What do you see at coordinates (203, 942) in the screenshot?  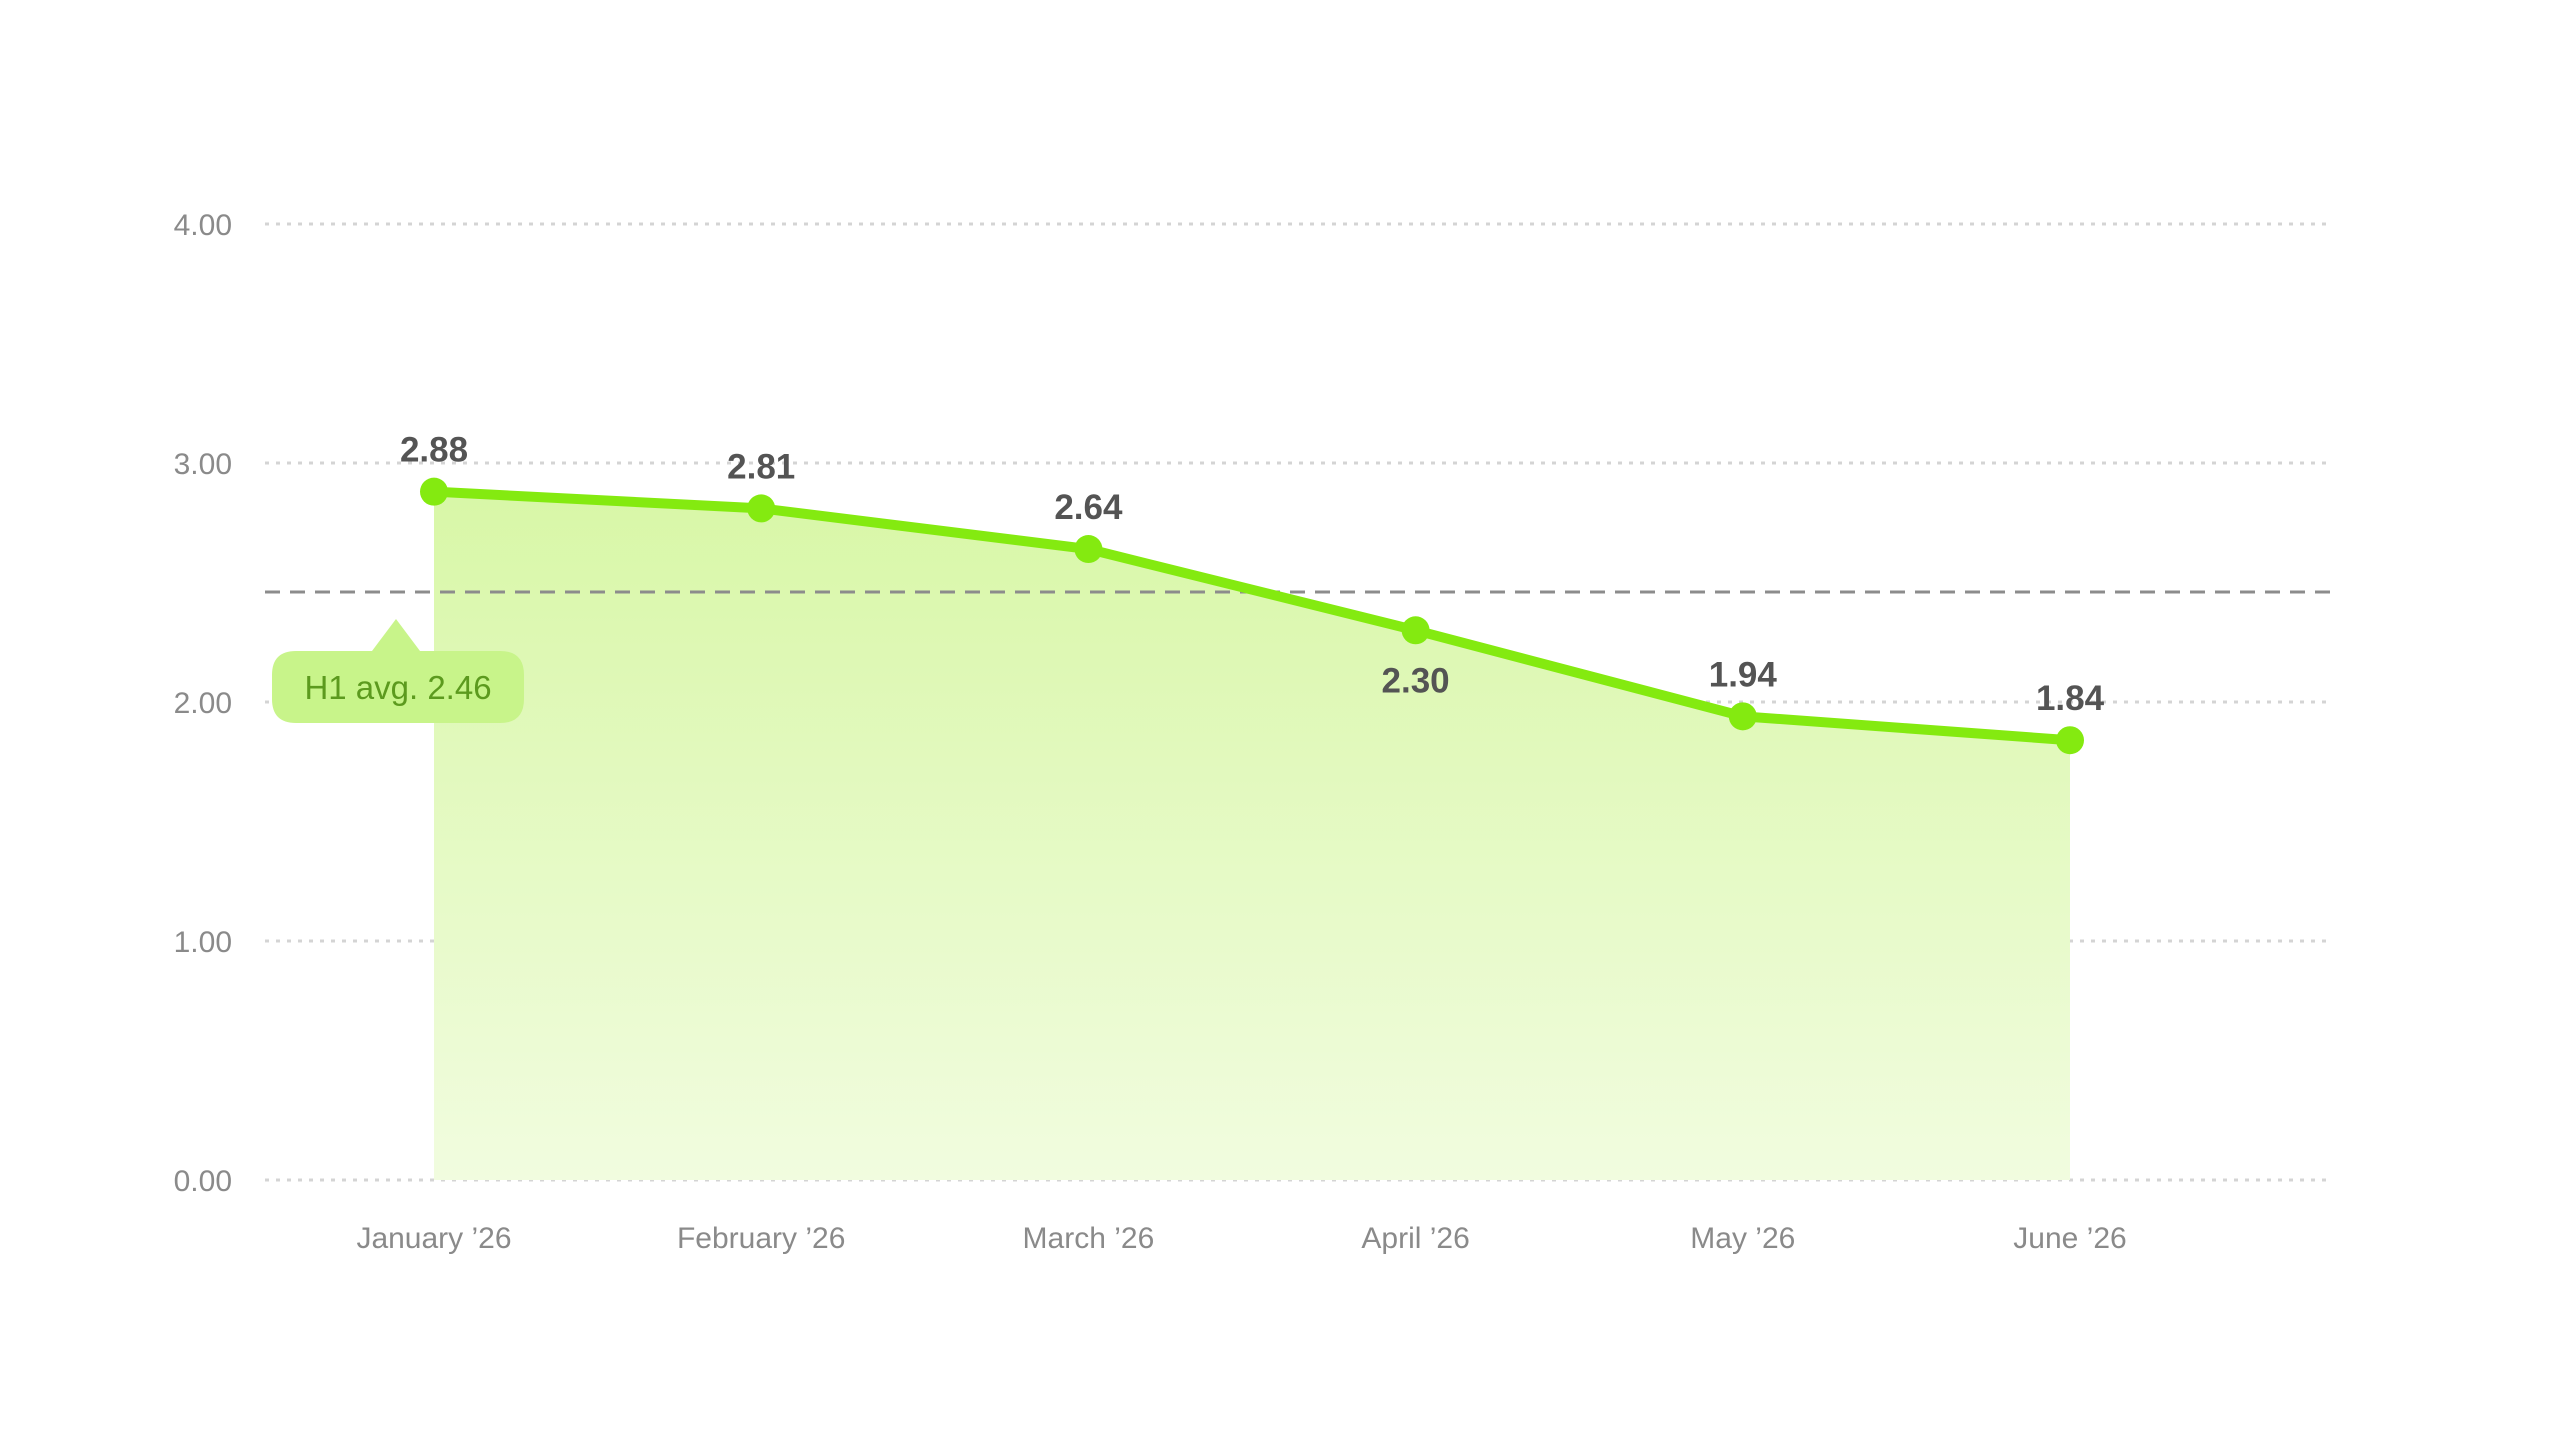 I see `y-tick-label: 1.00` at bounding box center [203, 942].